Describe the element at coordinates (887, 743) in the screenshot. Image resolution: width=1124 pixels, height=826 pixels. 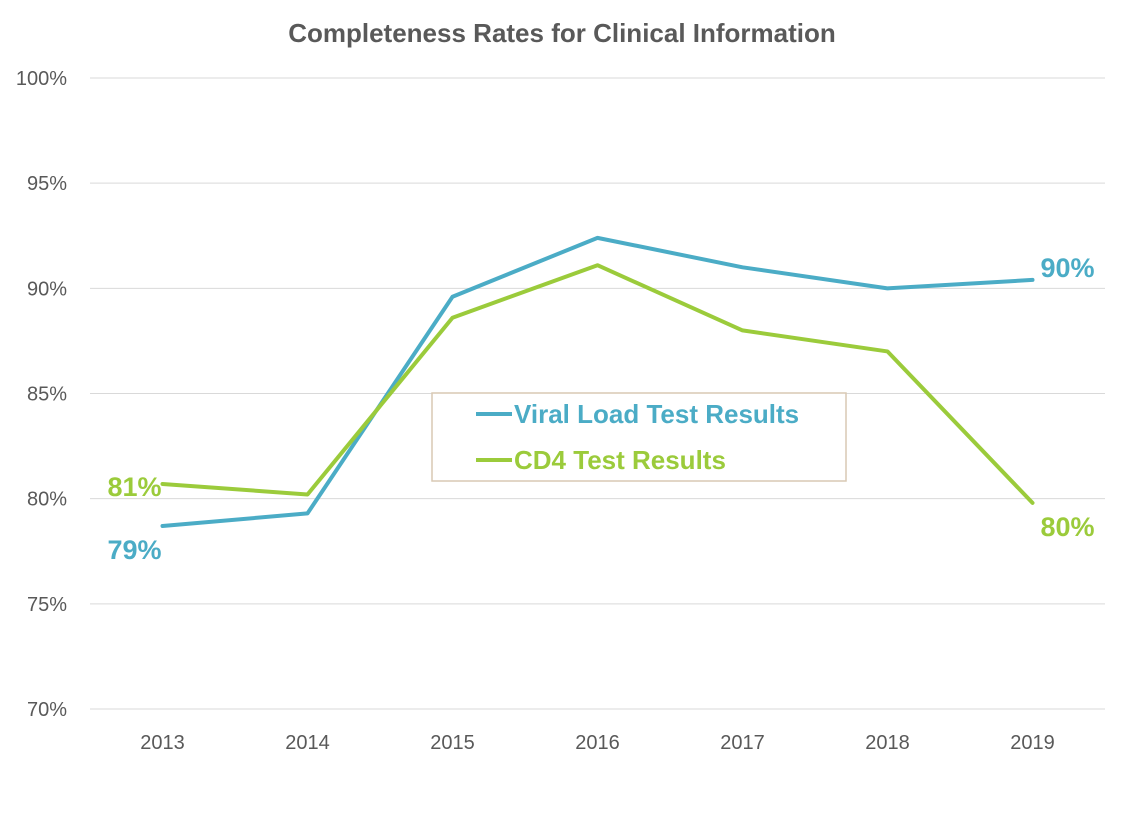
I see `x-tick-label: 2018` at that location.